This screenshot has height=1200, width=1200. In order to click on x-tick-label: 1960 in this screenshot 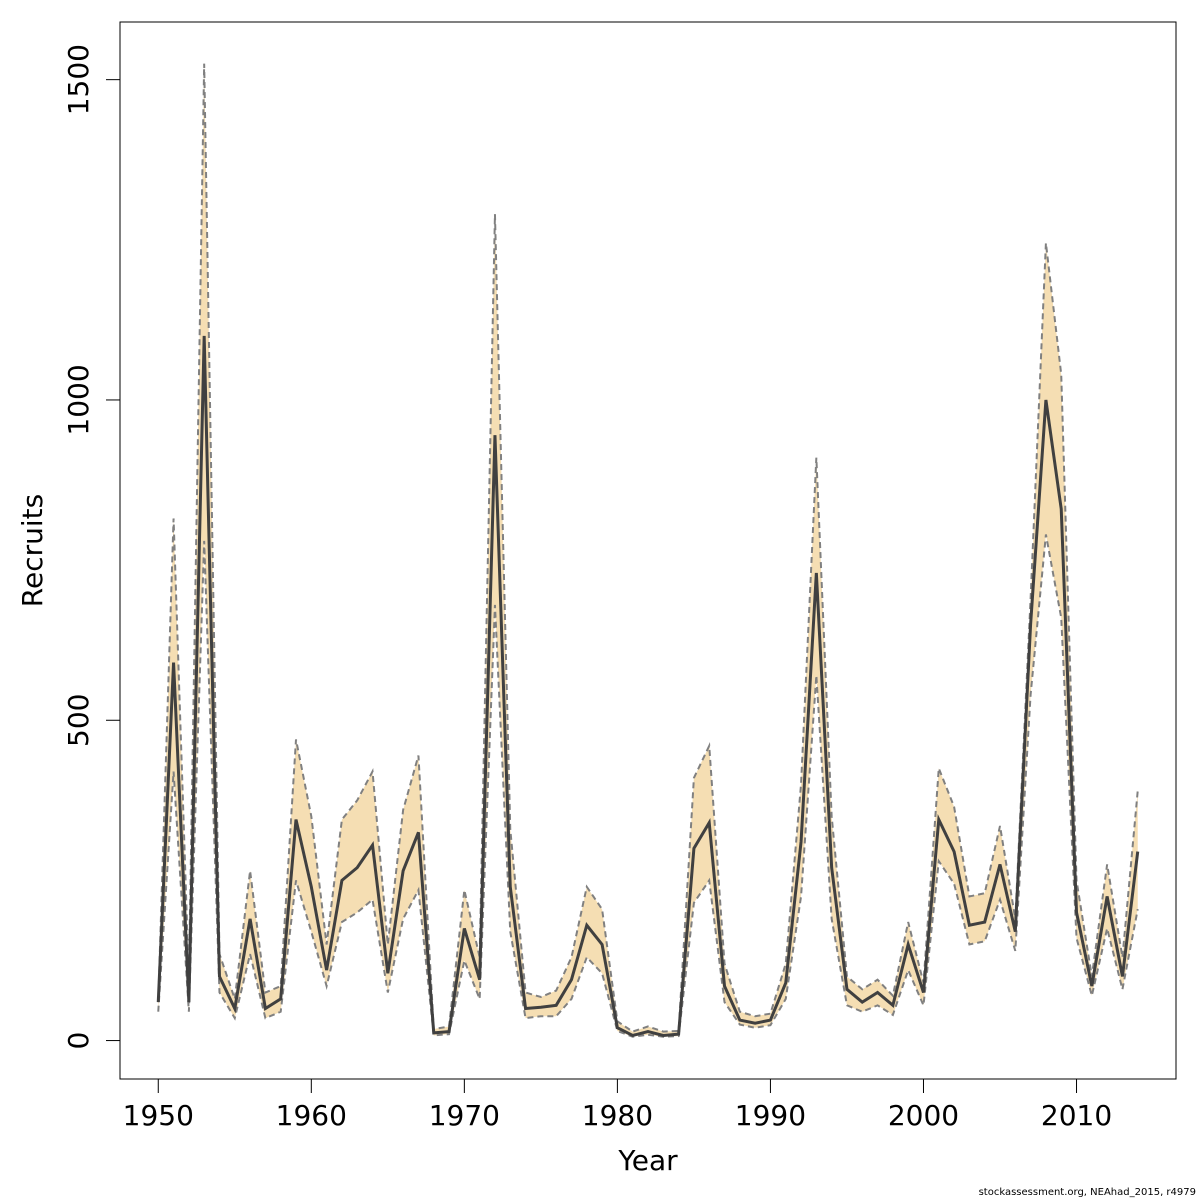, I will do `click(311, 1115)`.